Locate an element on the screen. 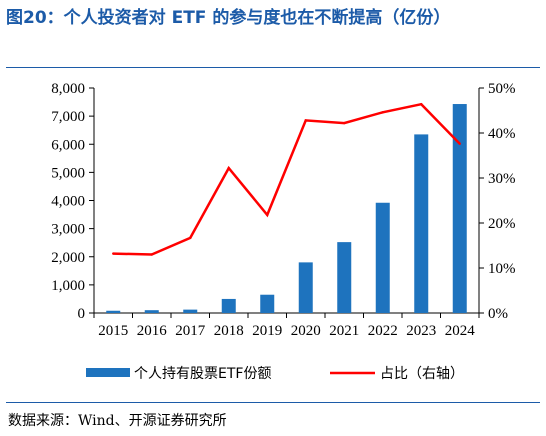  y-right-tick-label: 40% is located at coordinates (502, 134).